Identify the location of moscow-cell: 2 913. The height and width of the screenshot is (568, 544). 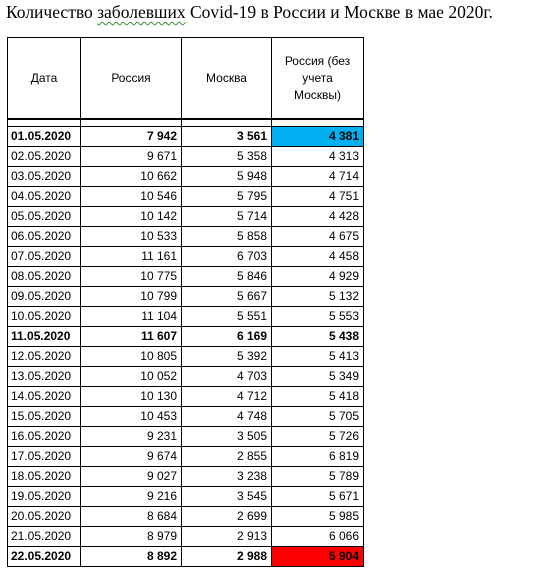
(226, 536).